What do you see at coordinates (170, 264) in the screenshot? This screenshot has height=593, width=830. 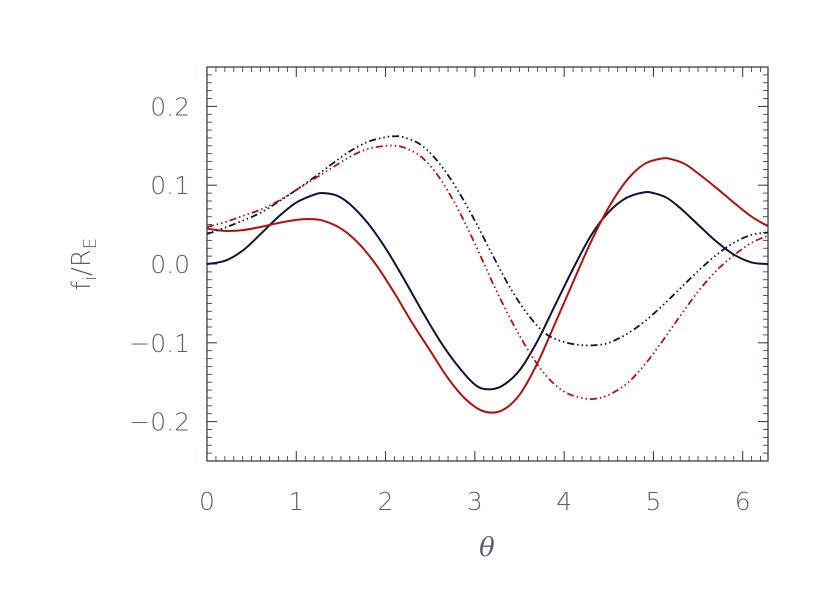 I see `y-tick-label: 0.0` at bounding box center [170, 264].